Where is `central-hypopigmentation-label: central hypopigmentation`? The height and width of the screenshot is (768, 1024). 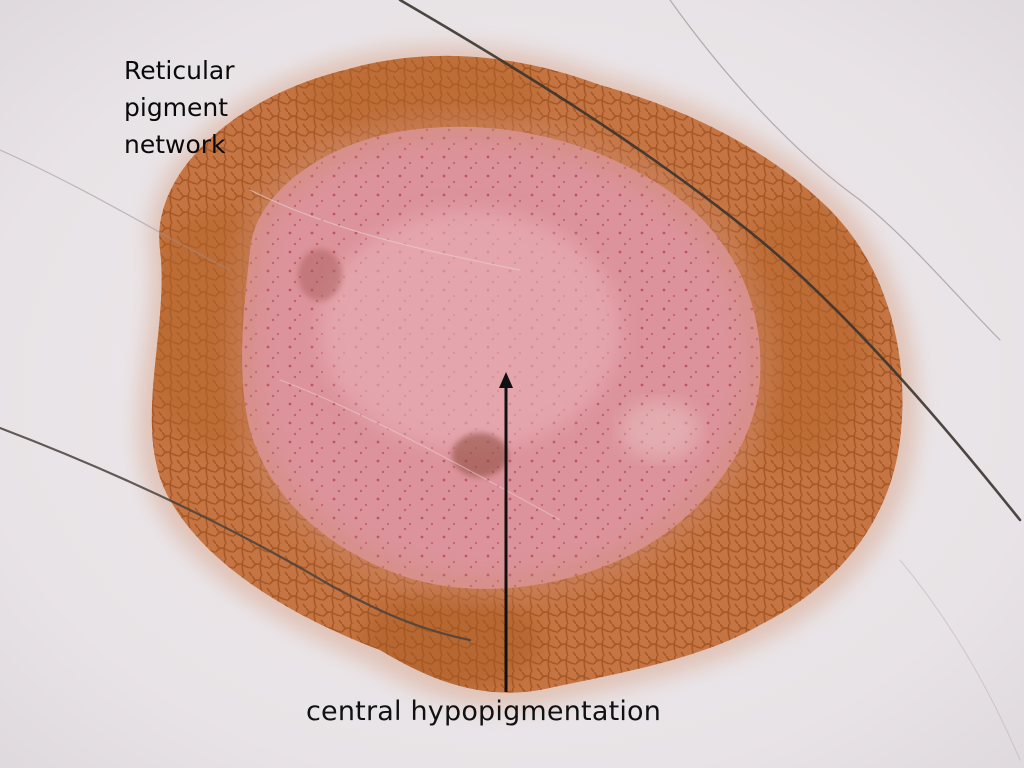
central-hypopigmentation-label: central hypopigmentation is located at coordinates (484, 711).